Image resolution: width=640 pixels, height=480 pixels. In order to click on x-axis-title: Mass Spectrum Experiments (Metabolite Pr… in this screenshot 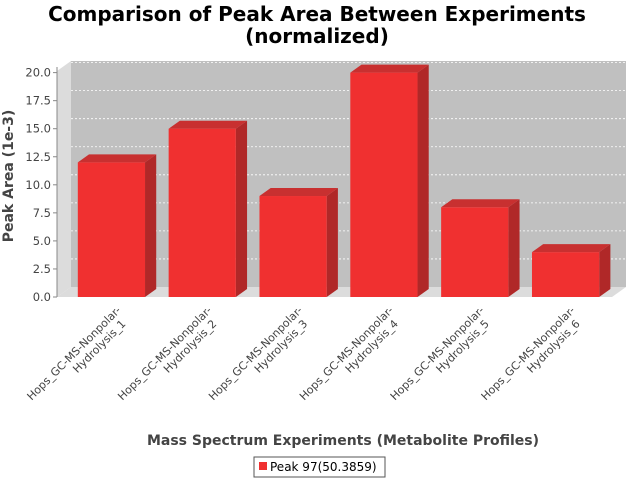, I will do `click(343, 441)`.